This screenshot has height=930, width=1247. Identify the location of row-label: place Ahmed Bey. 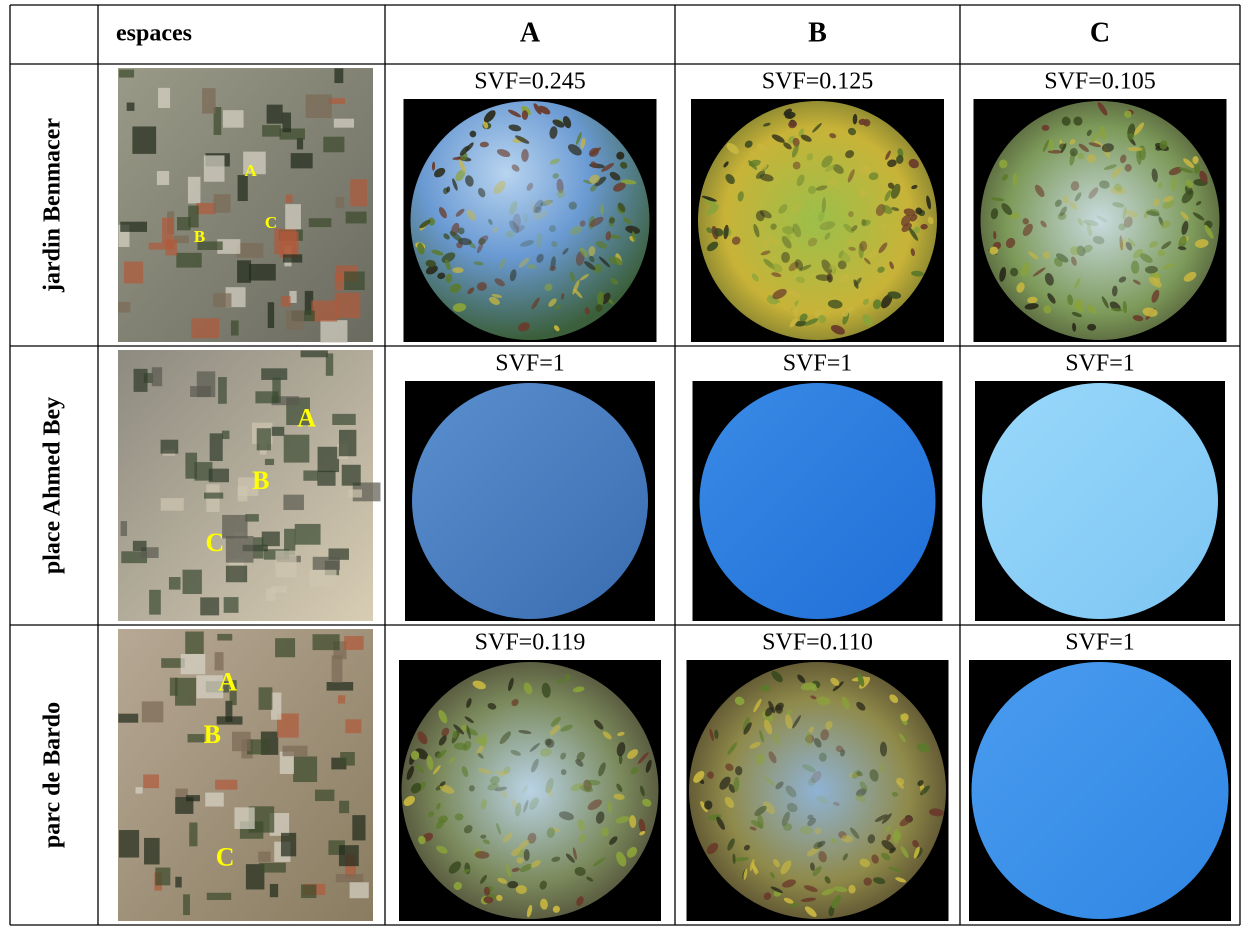
(53, 485).